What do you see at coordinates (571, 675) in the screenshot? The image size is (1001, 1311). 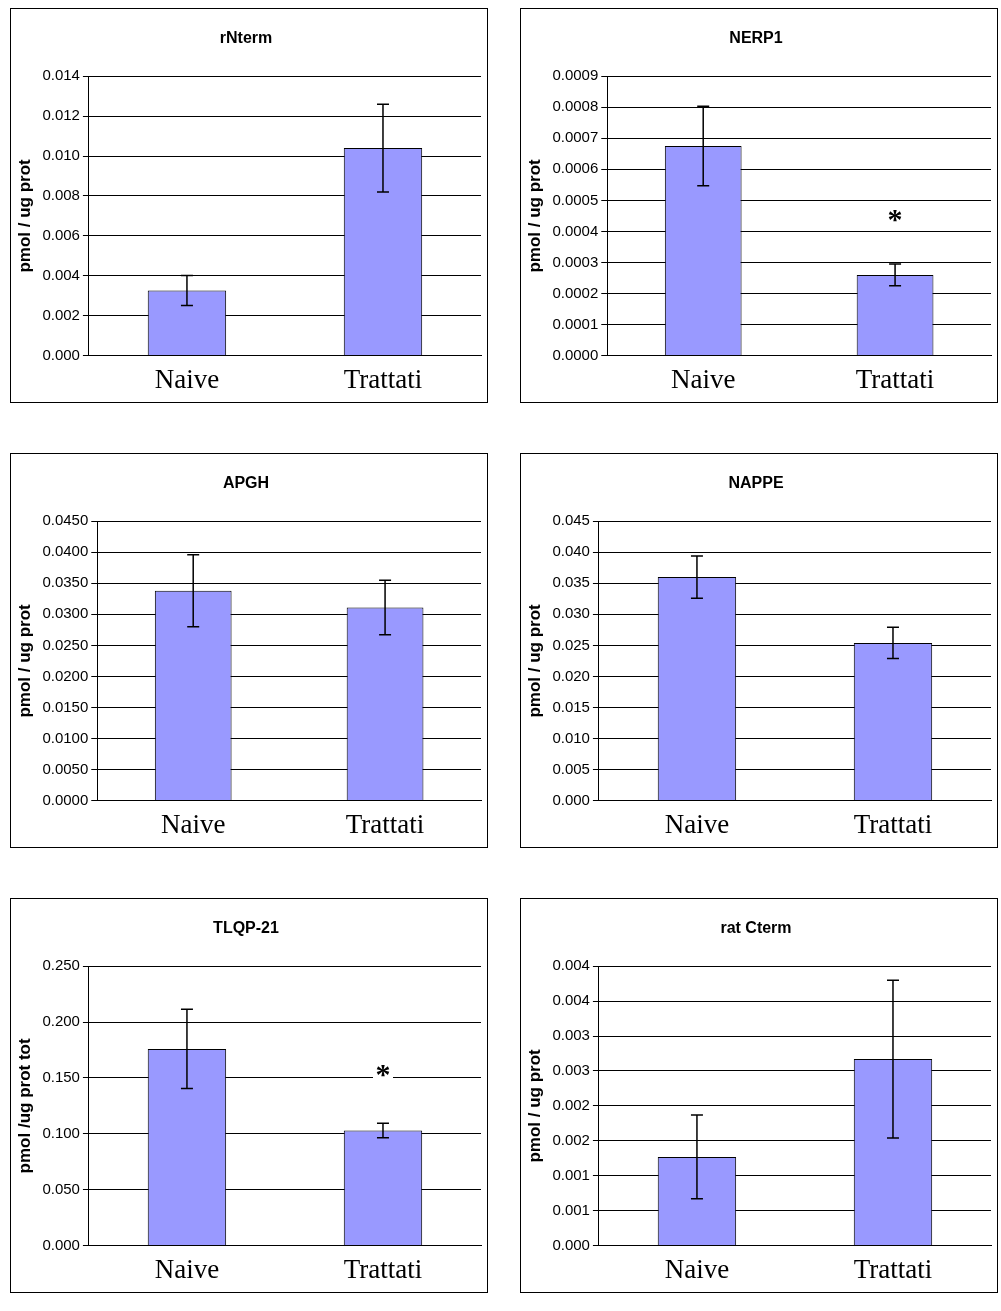 I see `y-tick-label: 0.020` at bounding box center [571, 675].